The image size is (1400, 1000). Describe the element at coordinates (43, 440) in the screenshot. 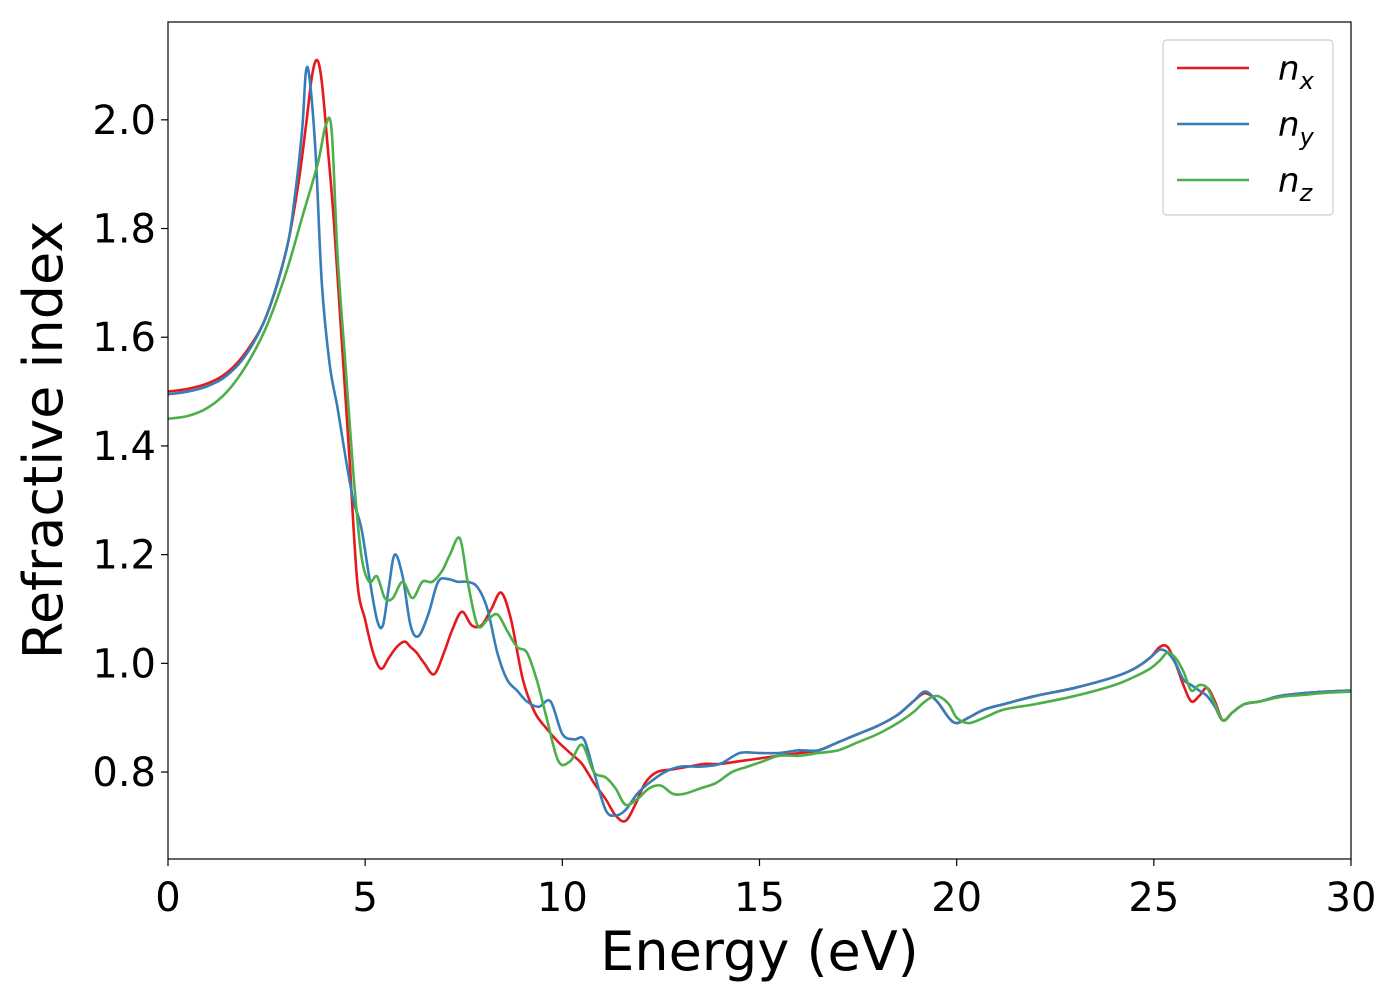

I see `y-axis-title: Refractive index` at that location.